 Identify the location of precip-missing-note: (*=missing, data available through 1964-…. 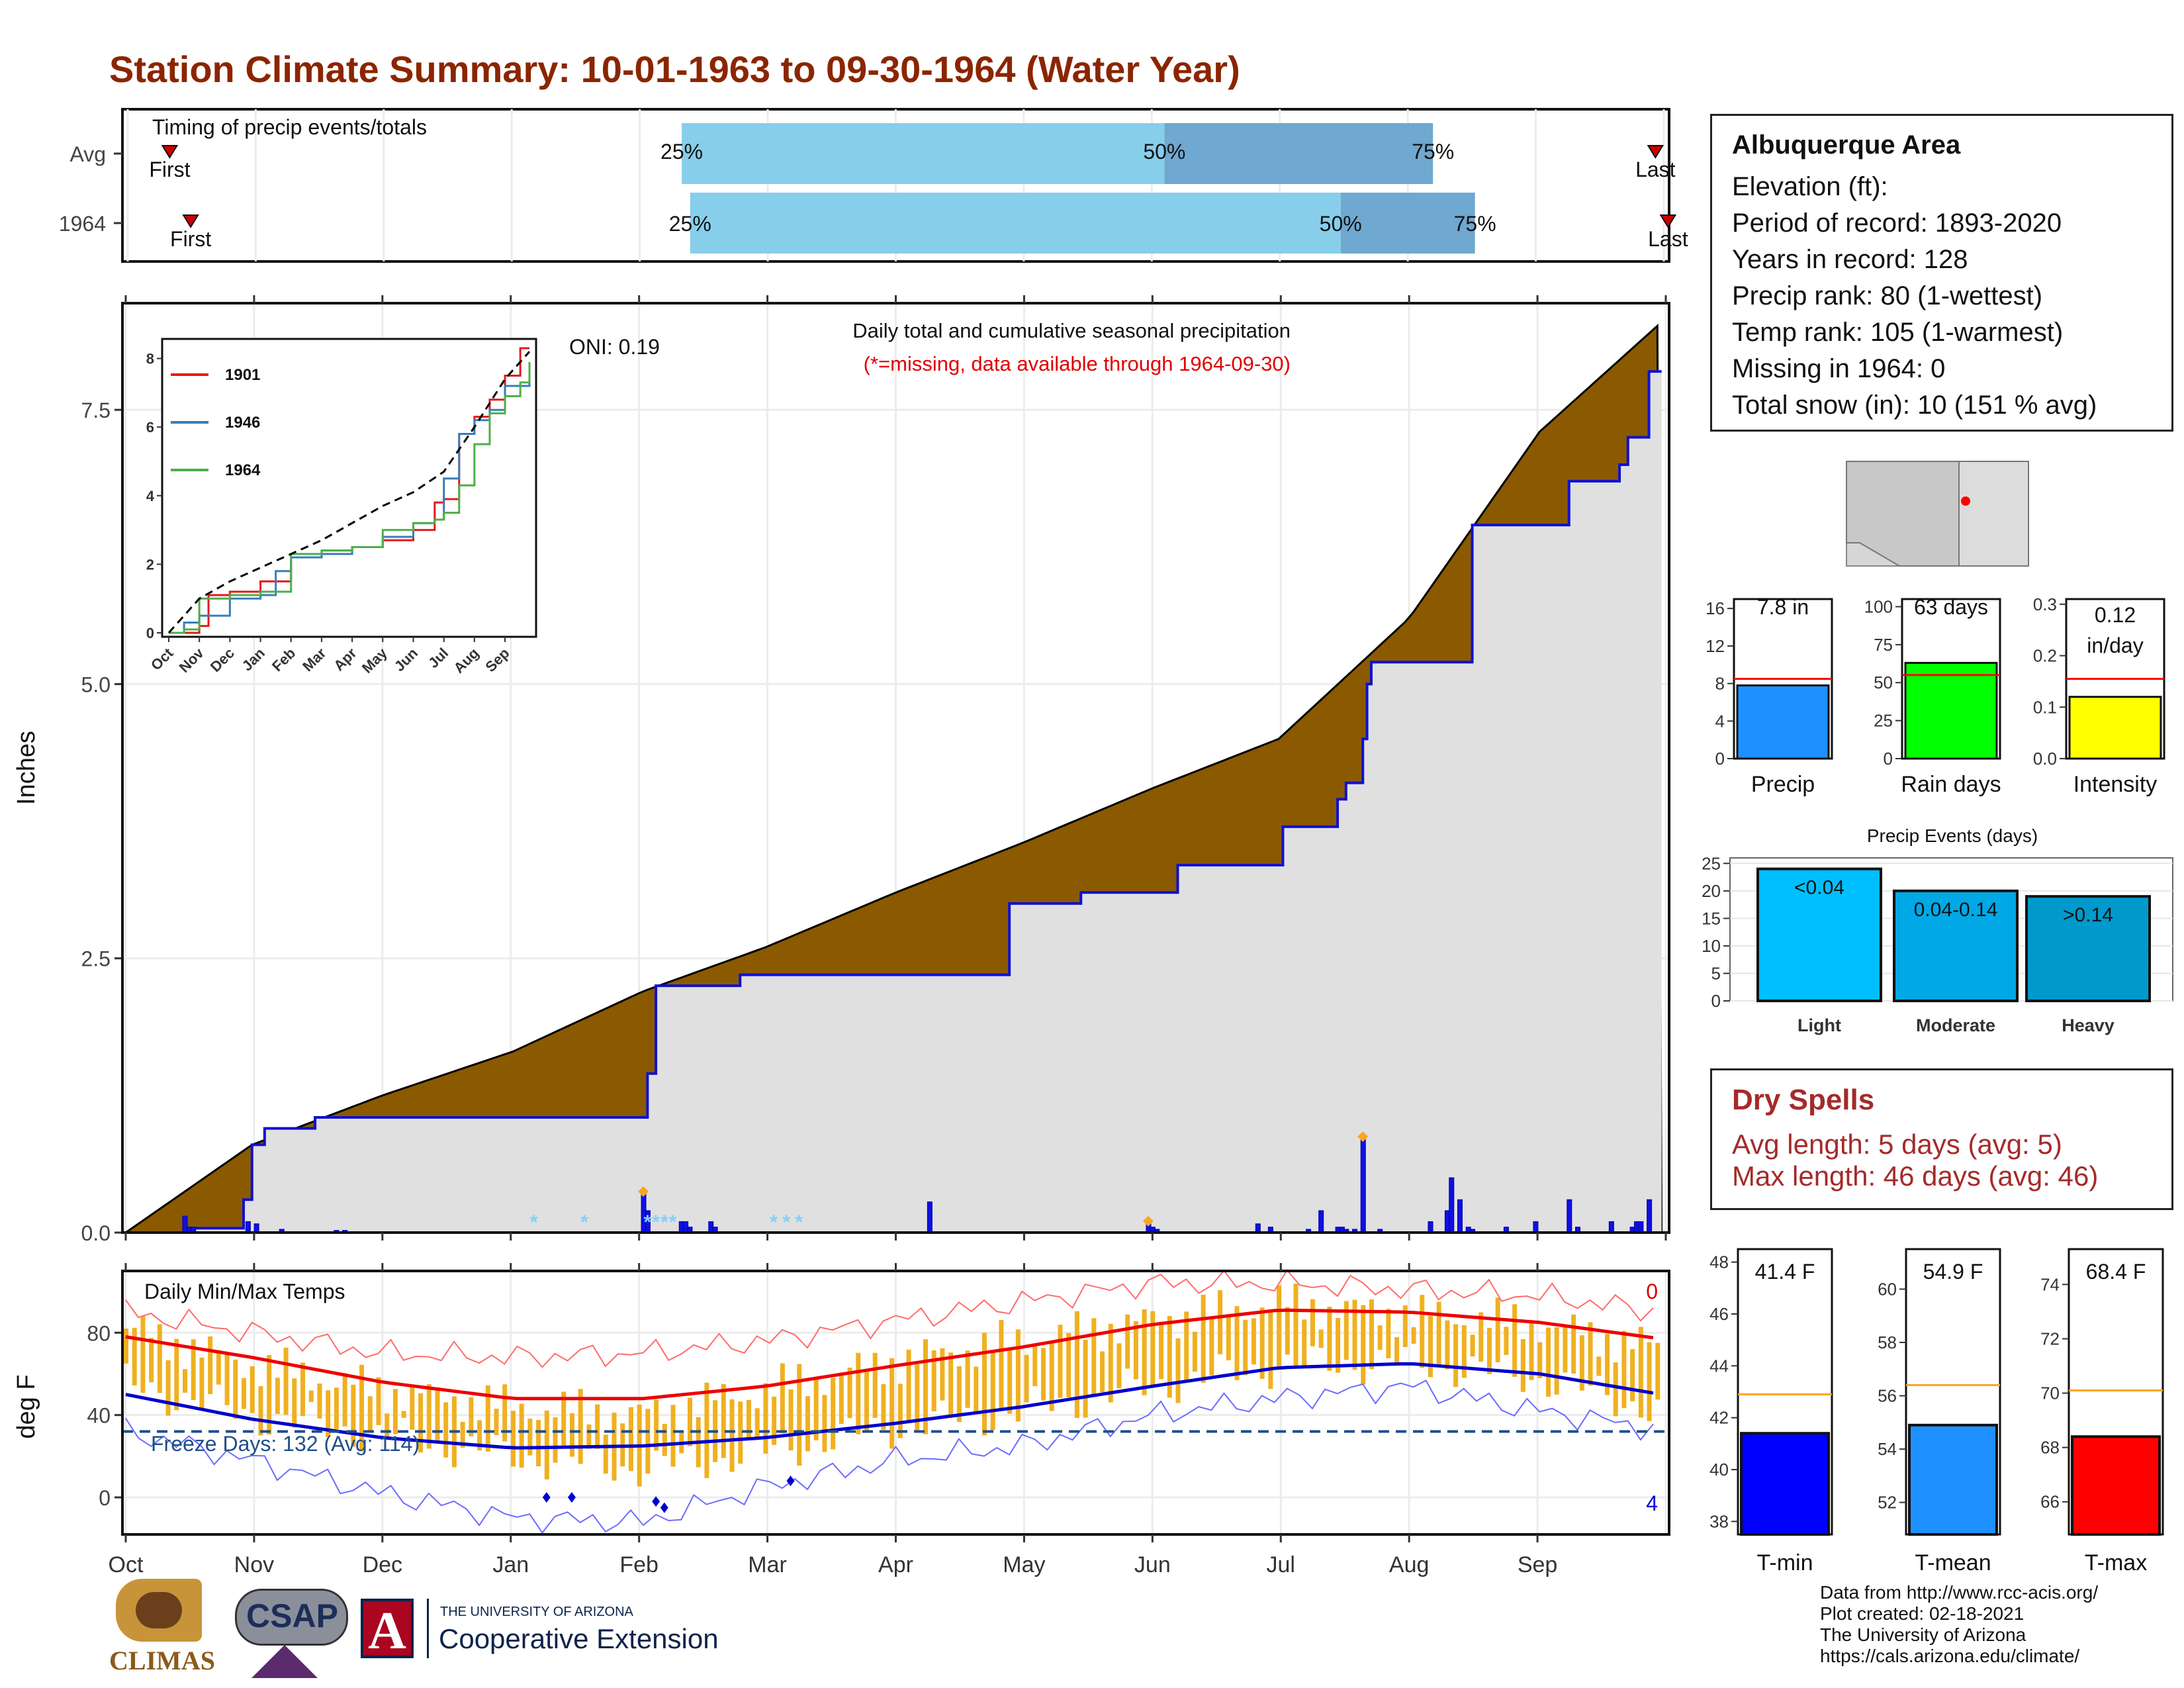
(1077, 363).